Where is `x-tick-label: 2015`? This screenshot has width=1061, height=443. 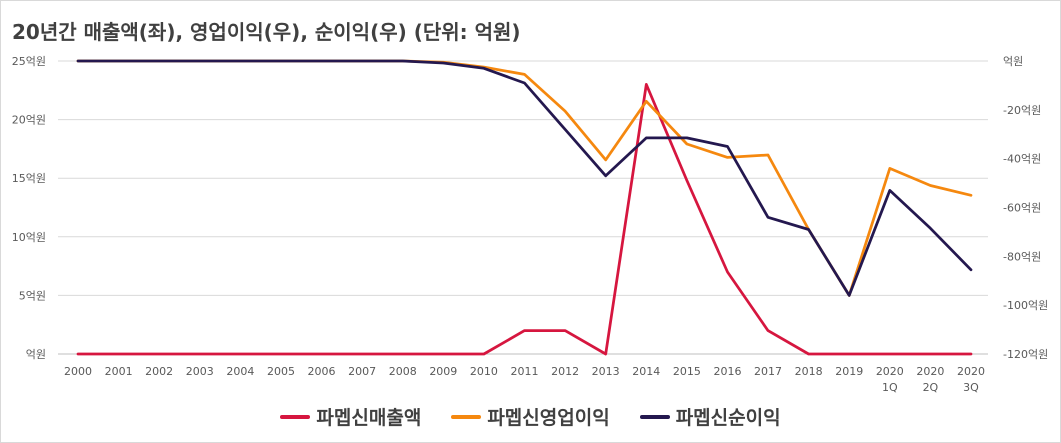
x-tick-label: 2015 is located at coordinates (687, 371).